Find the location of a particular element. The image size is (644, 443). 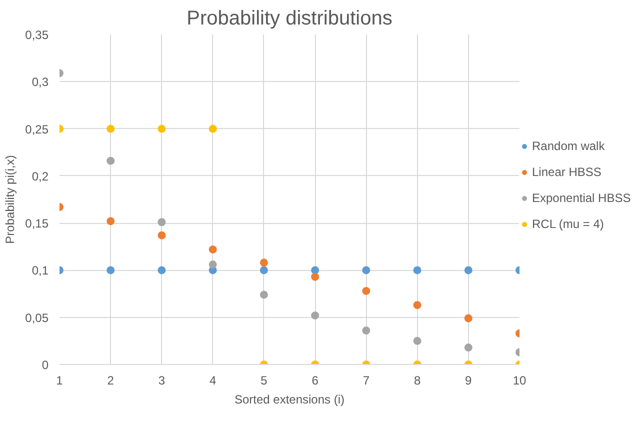

x-tick-label: 8 is located at coordinates (417, 381).